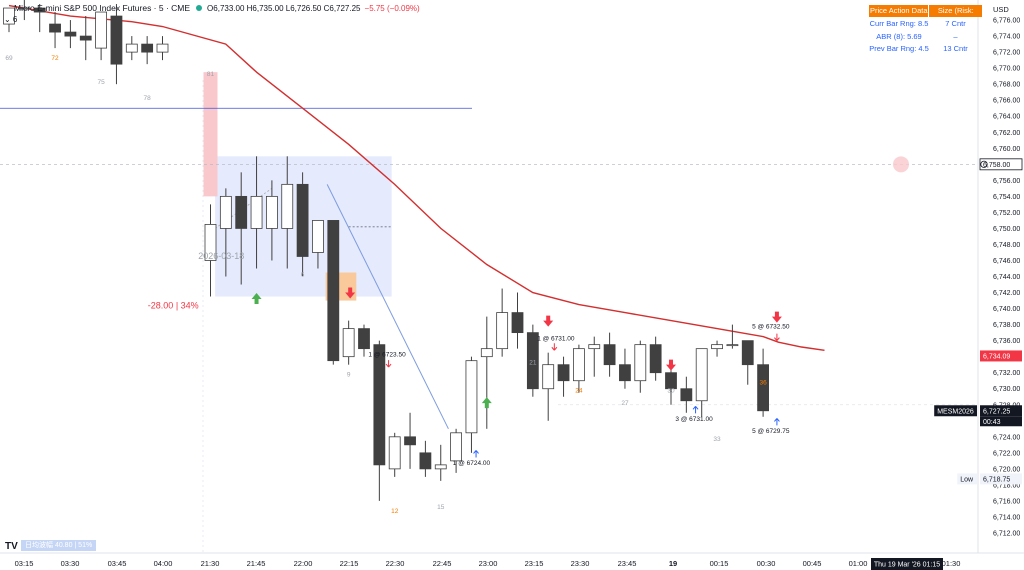  I want to click on price-tick-label: 6,762.00, so click(1006, 133).